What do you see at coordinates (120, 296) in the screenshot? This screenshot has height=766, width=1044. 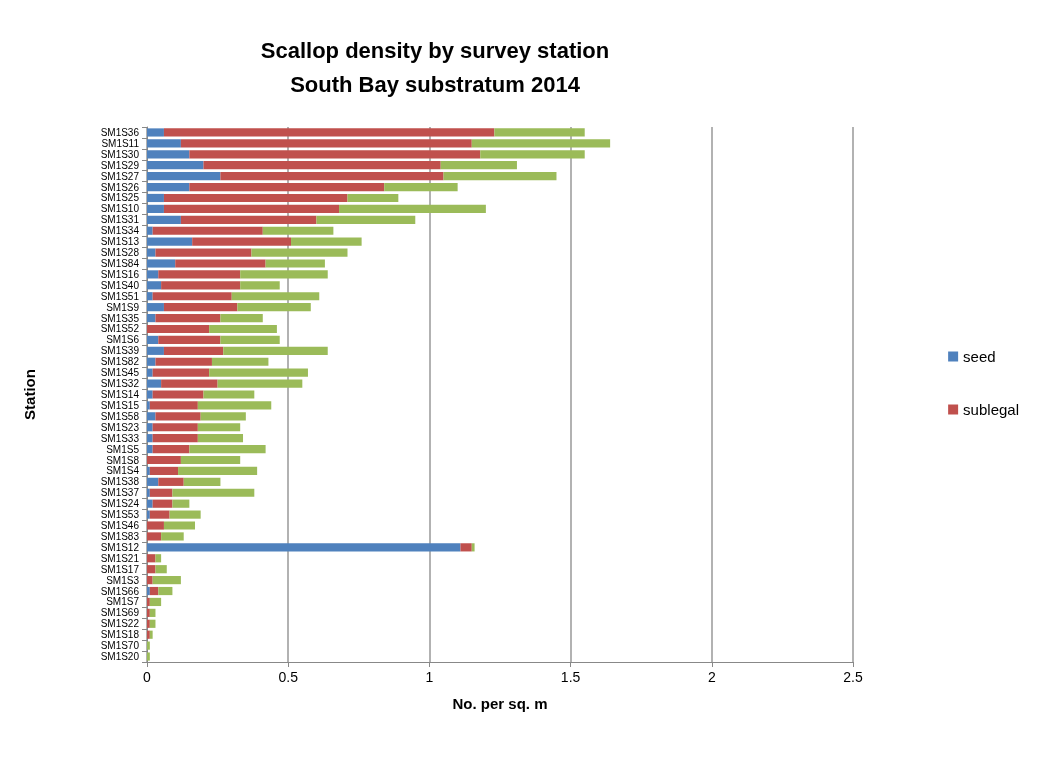 I see `y-tick-label: SM1S51` at bounding box center [120, 296].